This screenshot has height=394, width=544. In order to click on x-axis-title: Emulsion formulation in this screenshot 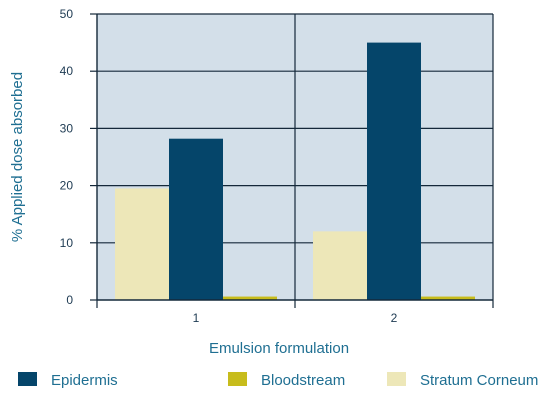, I will do `click(279, 348)`.